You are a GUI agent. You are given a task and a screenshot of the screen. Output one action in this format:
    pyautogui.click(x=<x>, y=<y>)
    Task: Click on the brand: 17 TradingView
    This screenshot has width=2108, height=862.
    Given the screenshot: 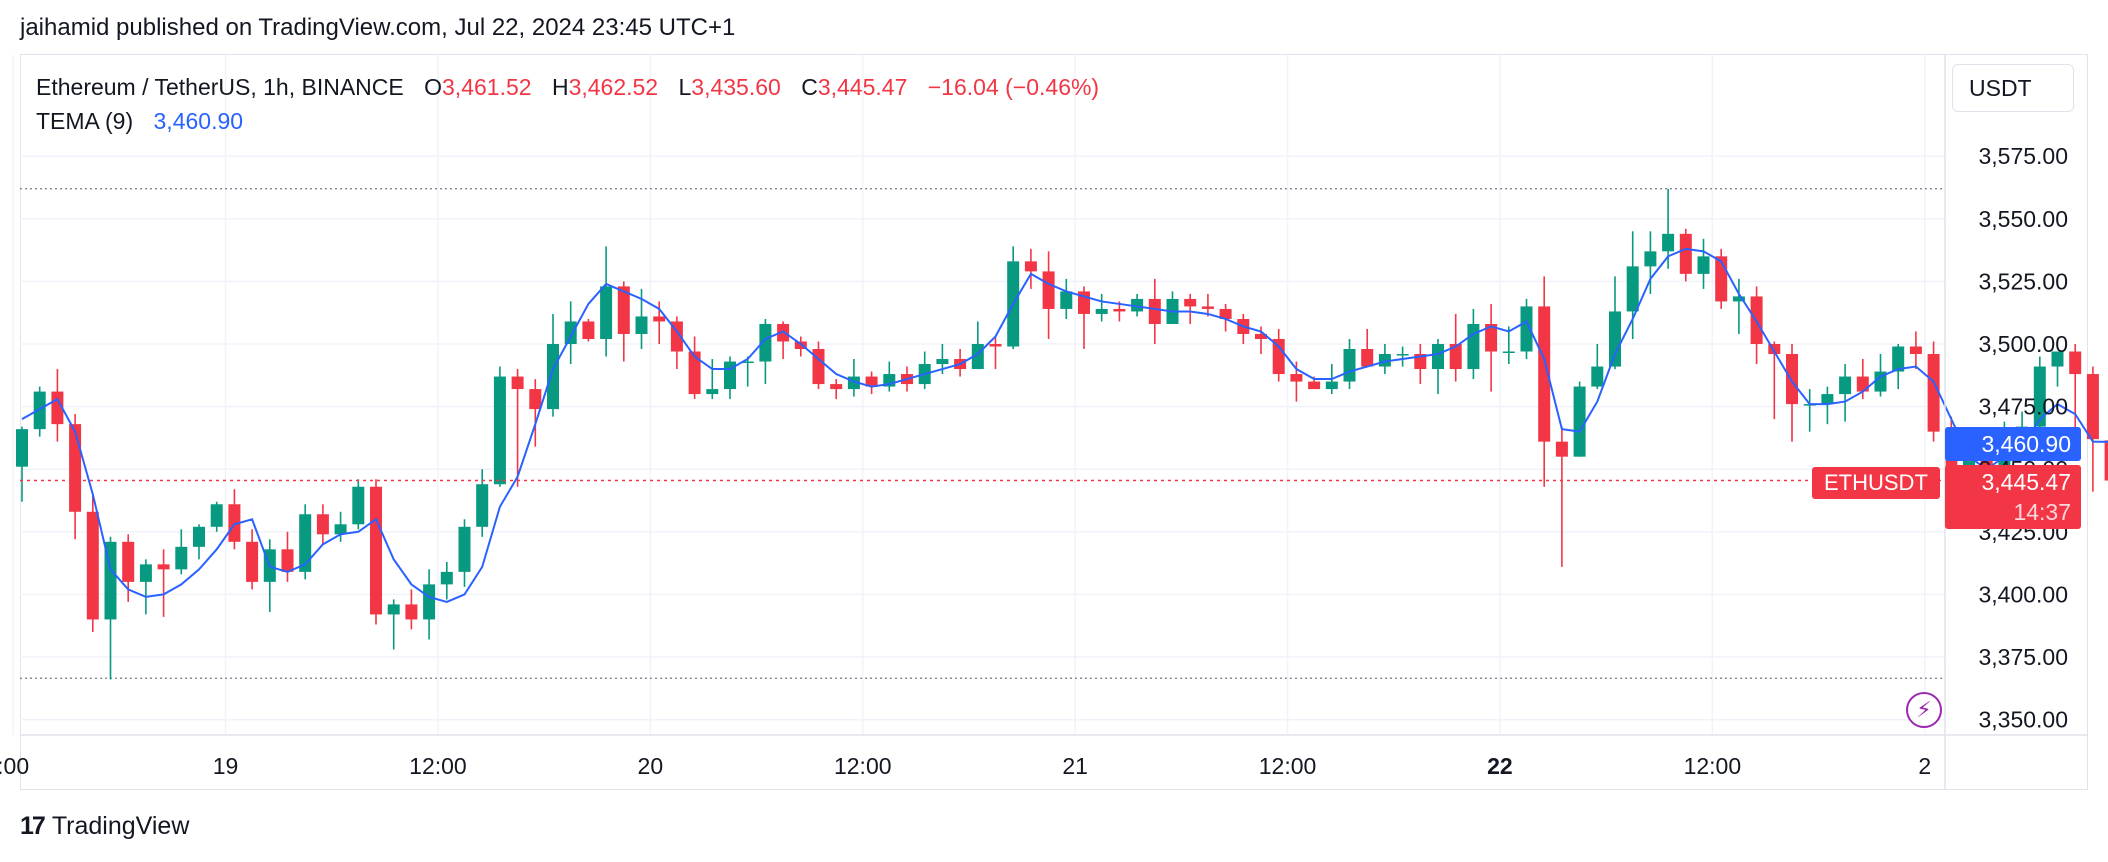 What is the action you would take?
    pyautogui.click(x=104, y=826)
    